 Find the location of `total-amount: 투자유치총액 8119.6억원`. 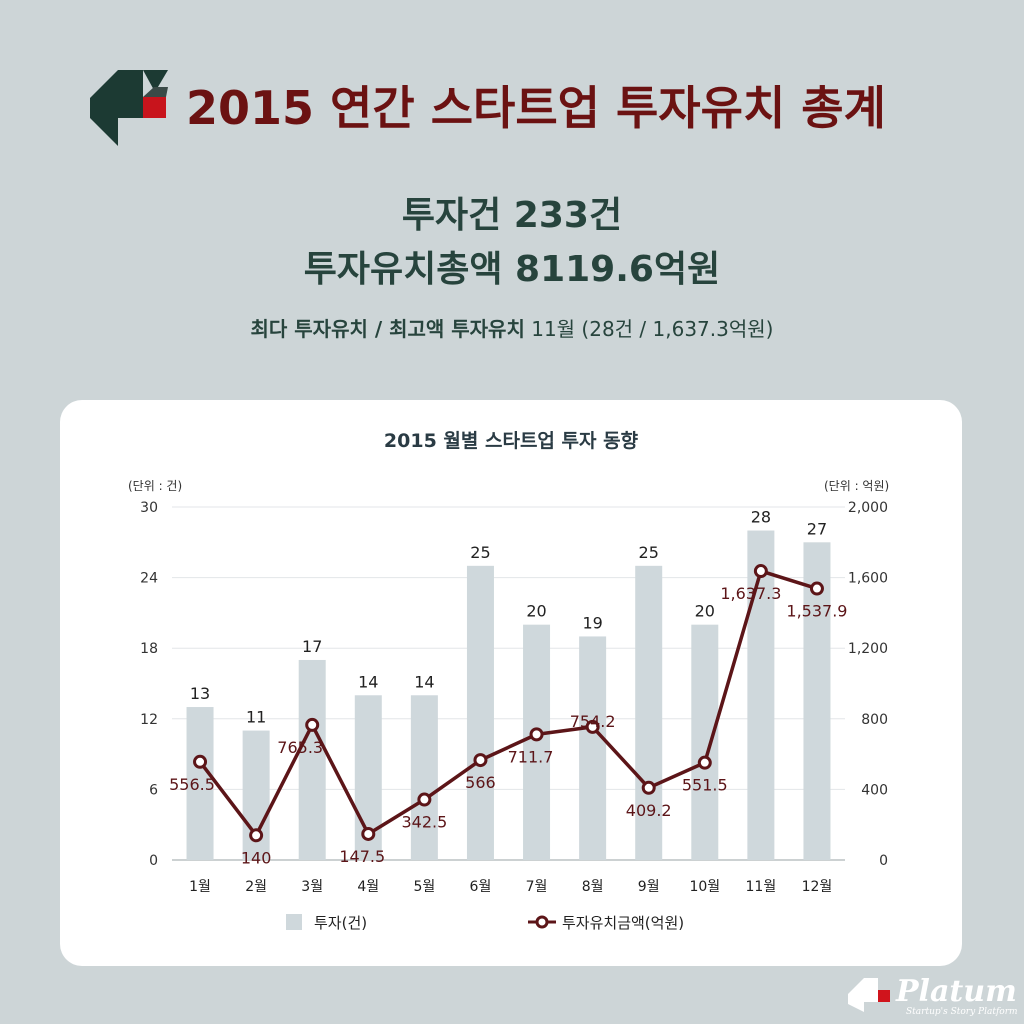

total-amount: 투자유치총액 8119.6억원 is located at coordinates (512, 269).